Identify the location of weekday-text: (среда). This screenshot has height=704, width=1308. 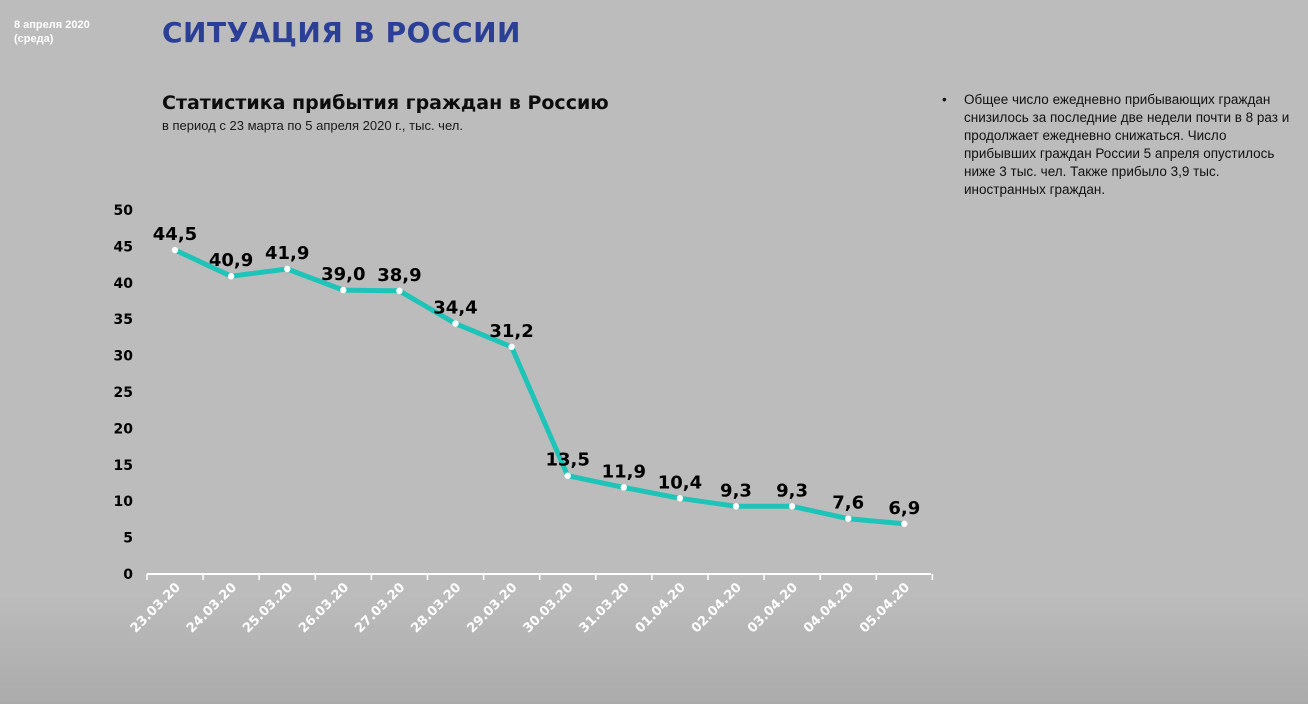
(34, 39).